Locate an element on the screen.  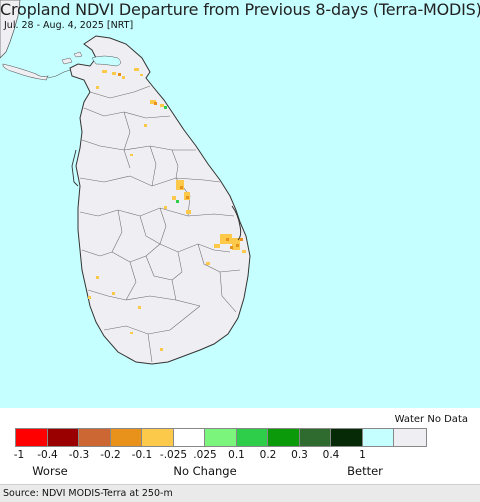
legend-tick-label: 0.3 is located at coordinates (299, 455).